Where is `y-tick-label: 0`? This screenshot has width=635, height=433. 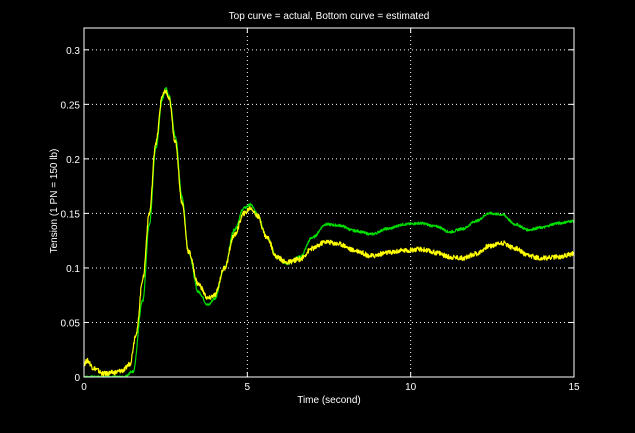
y-tick-label: 0 is located at coordinates (77, 378).